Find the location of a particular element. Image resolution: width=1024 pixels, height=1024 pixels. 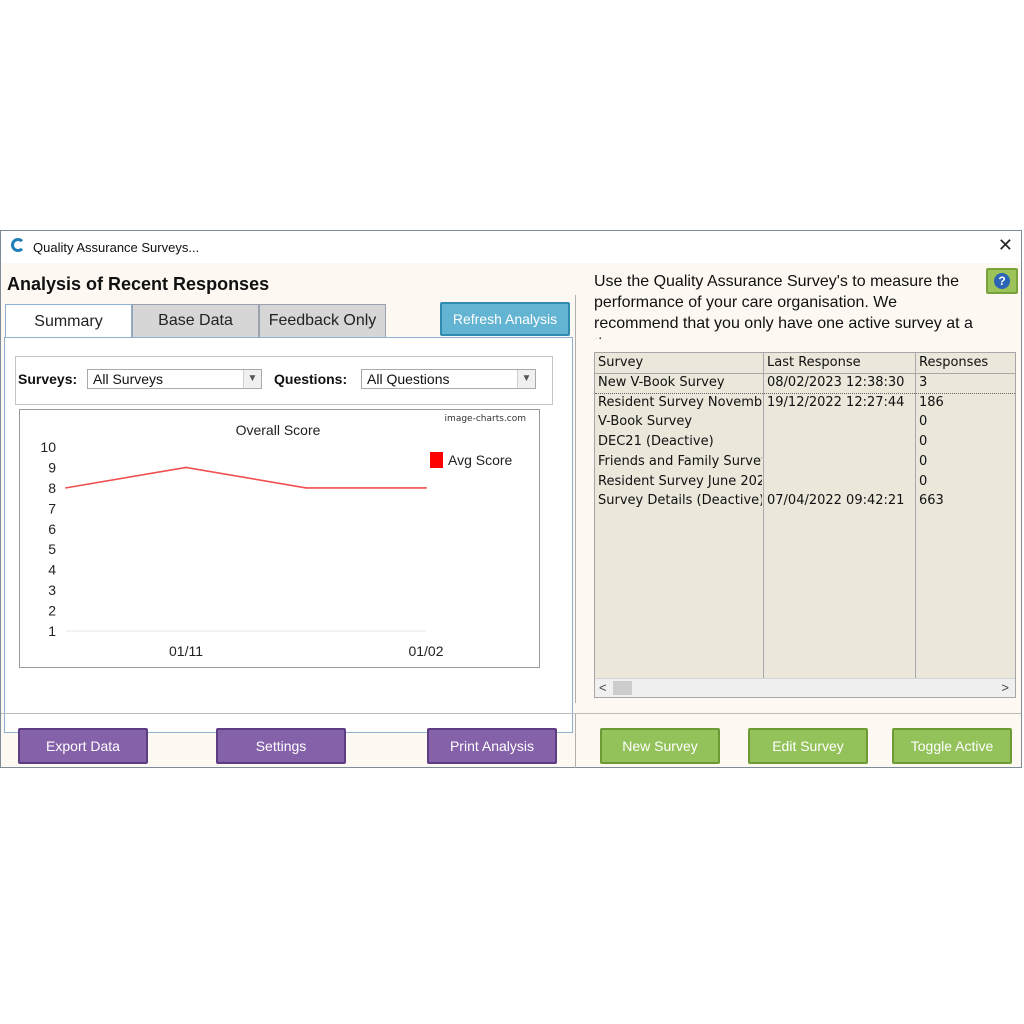

grid-cell-survey: Resident Survey November is located at coordinates (680, 402).